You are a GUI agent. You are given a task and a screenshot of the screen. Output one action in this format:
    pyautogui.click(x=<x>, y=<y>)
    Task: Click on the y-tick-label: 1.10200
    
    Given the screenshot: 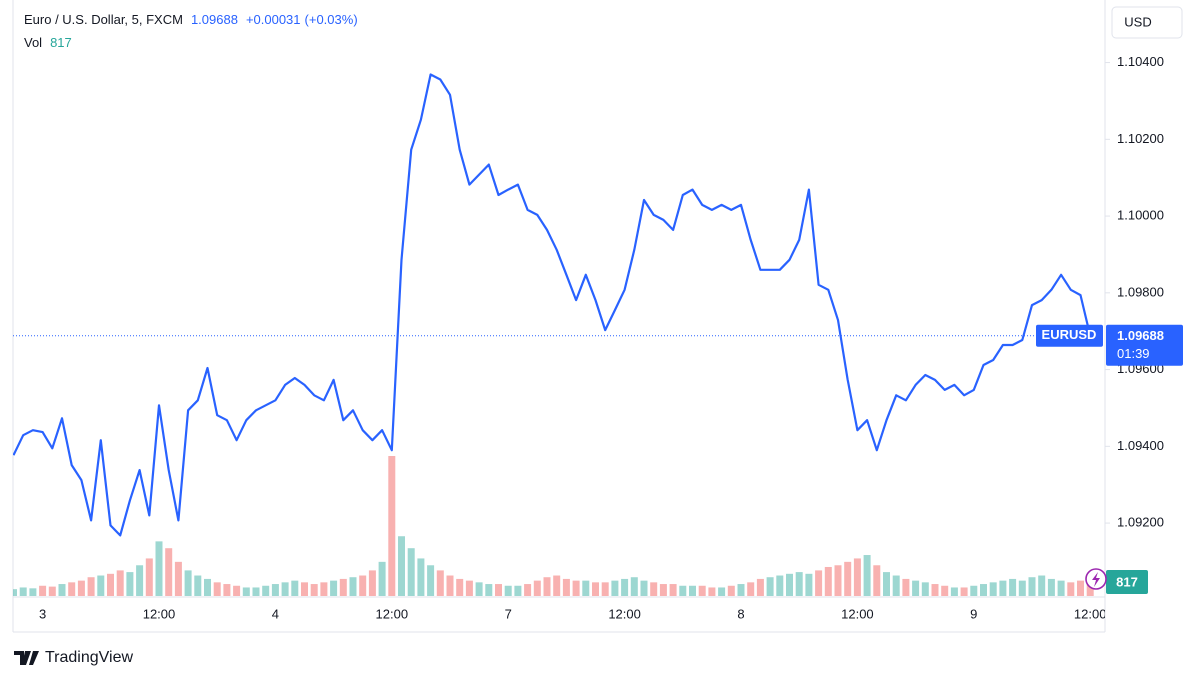 What is the action you would take?
    pyautogui.click(x=1140, y=138)
    